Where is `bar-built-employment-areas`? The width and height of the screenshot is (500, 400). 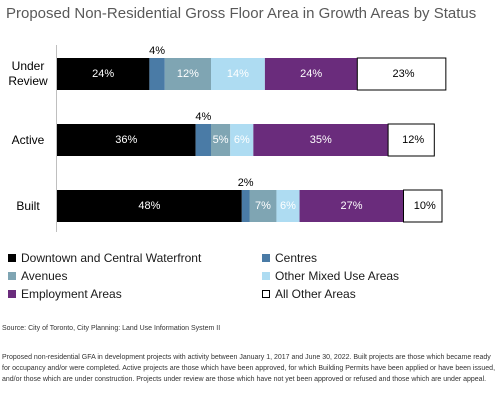 bar-built-employment-areas is located at coordinates (351, 206).